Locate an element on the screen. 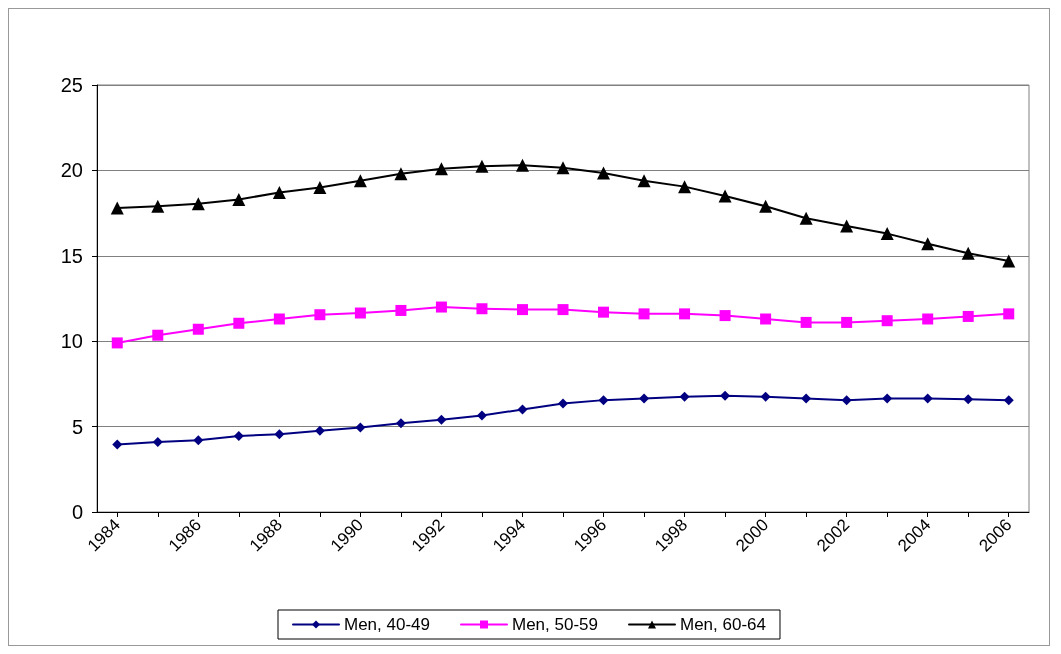 This screenshot has height=654, width=1061. y-tick-label: 15 is located at coordinates (71, 255).